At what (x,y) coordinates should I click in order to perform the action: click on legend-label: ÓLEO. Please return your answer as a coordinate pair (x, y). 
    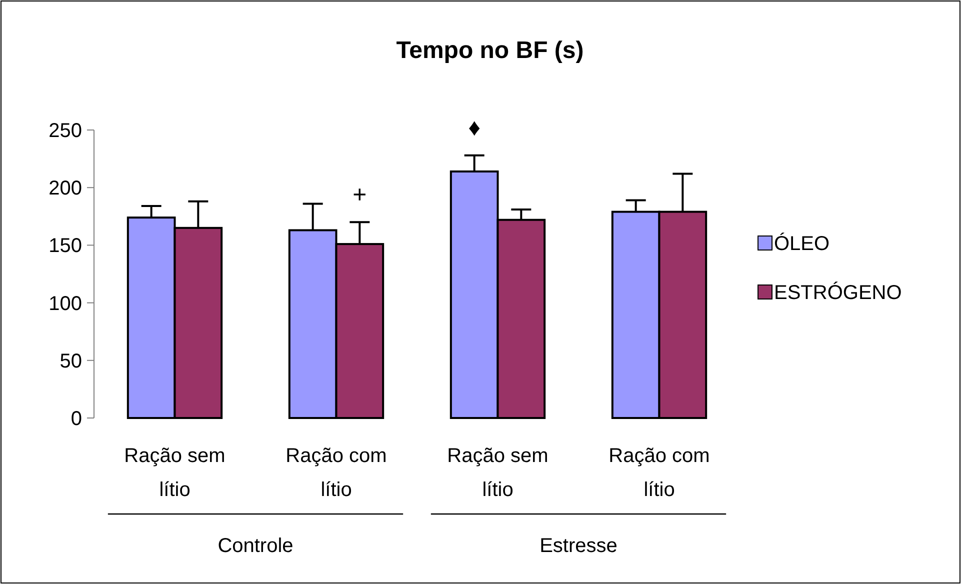
    Looking at the image, I should click on (802, 243).